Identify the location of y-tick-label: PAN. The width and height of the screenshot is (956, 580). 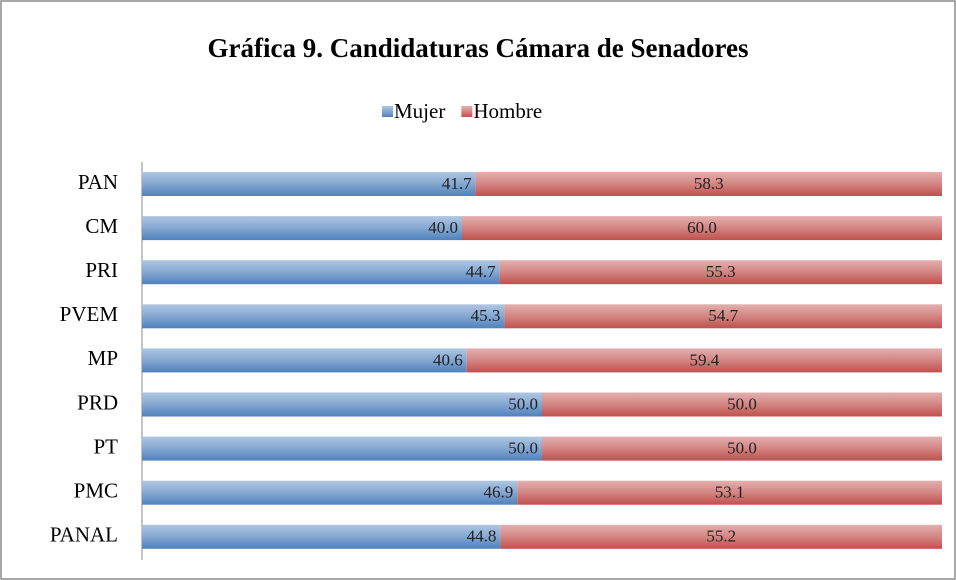
(98, 182).